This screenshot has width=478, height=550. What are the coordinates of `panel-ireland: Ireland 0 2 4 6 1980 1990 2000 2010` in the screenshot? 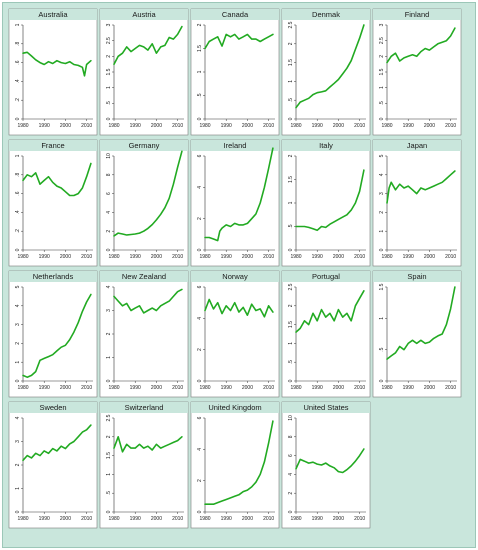 It's located at (235, 203).